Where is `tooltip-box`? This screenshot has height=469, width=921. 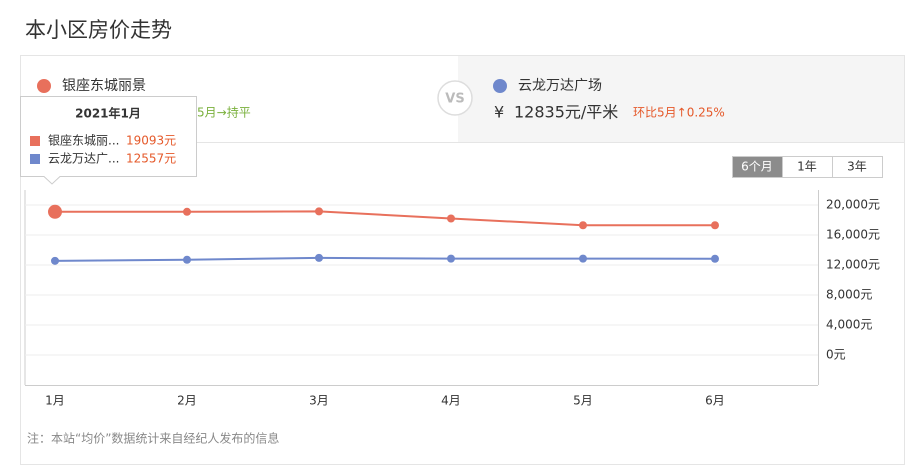
tooltip-box is located at coordinates (108, 140).